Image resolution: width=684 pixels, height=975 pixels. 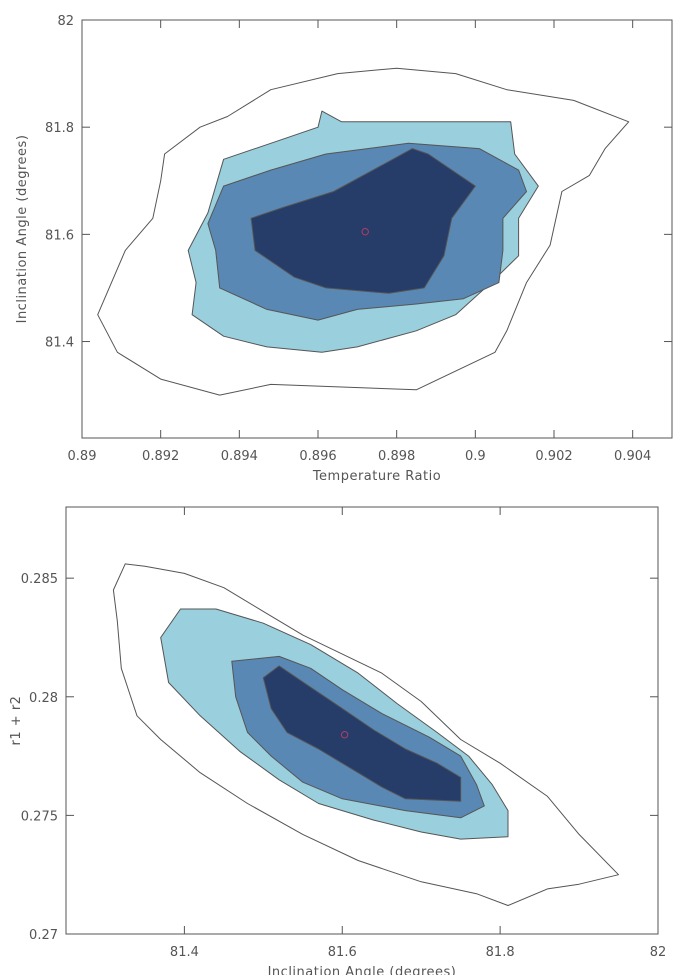 What do you see at coordinates (39, 579) in the screenshot?
I see `bottom-panel-y-tick-label: 0.285` at bounding box center [39, 579].